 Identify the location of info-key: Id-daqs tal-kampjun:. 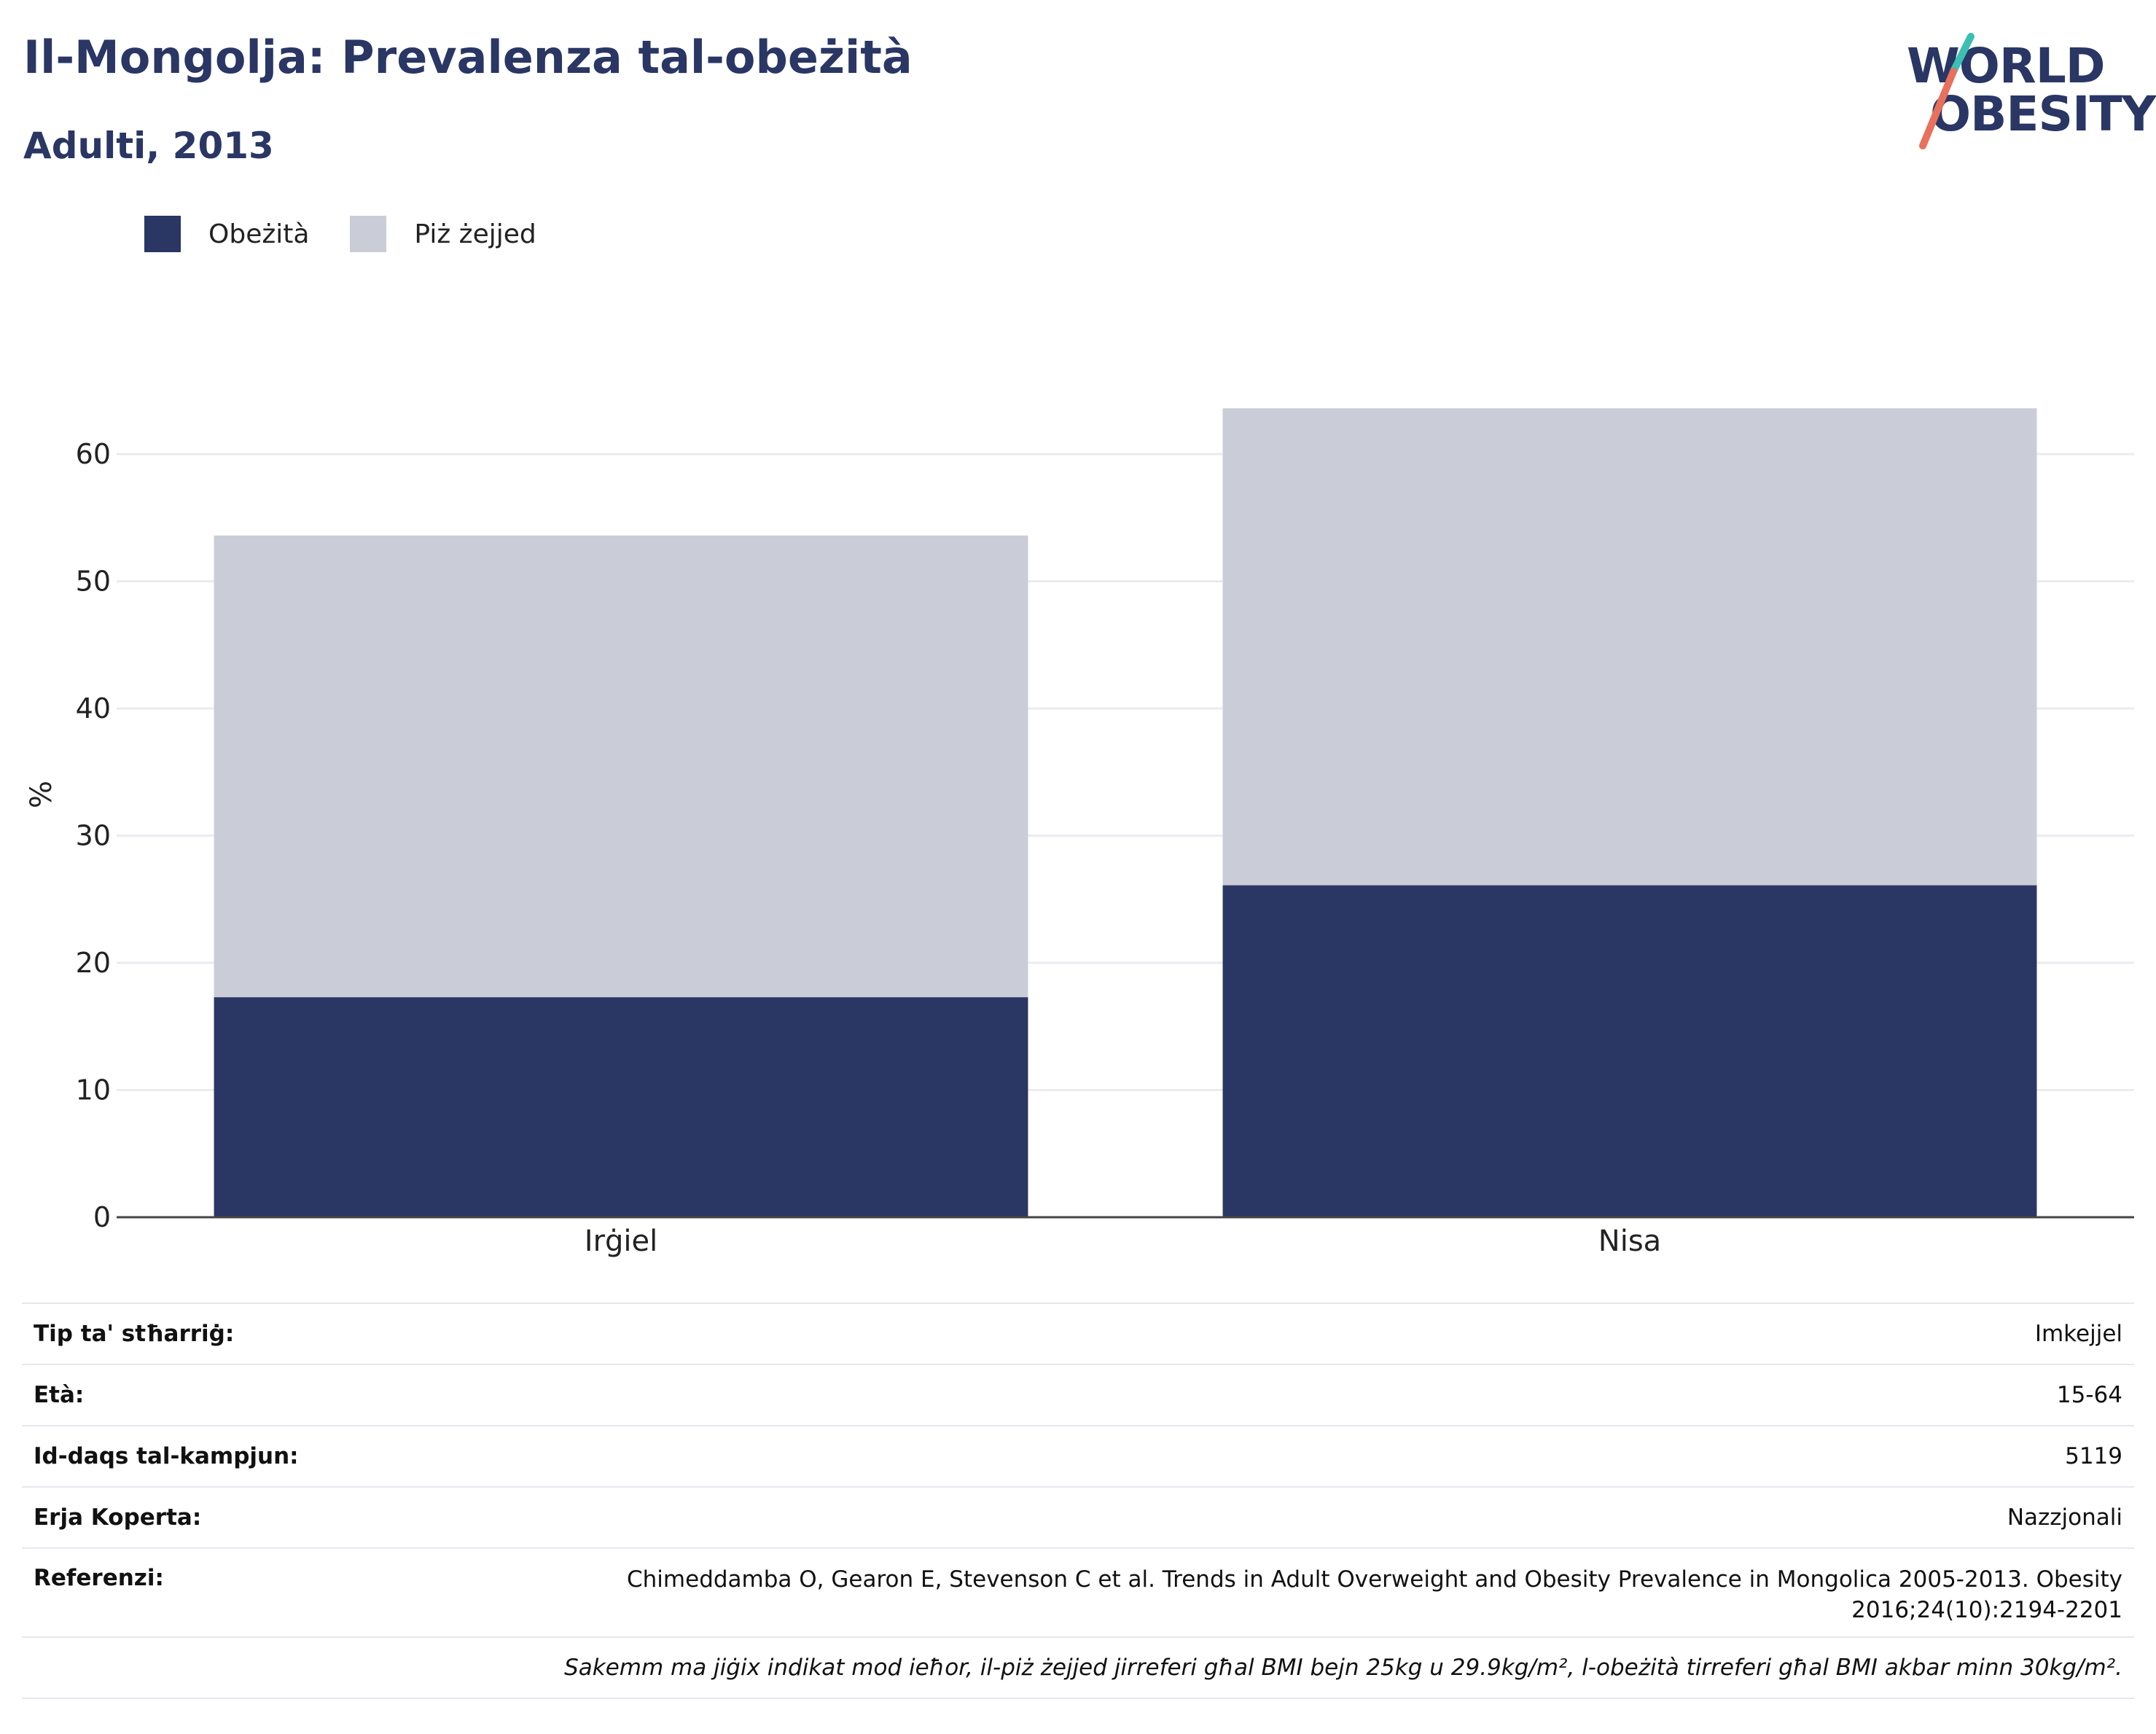
(167, 1456).